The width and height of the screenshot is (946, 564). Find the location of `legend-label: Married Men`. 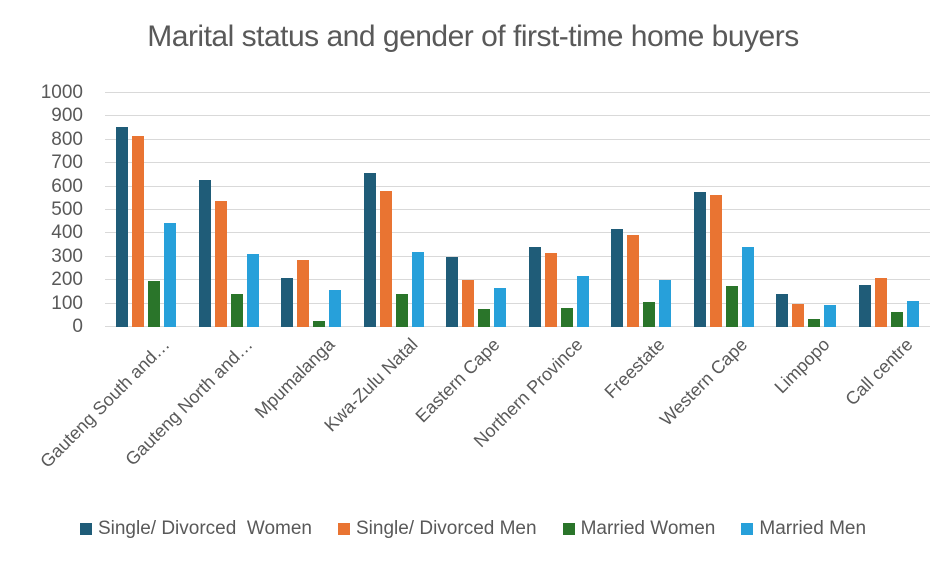

legend-label: Married Men is located at coordinates (813, 528).